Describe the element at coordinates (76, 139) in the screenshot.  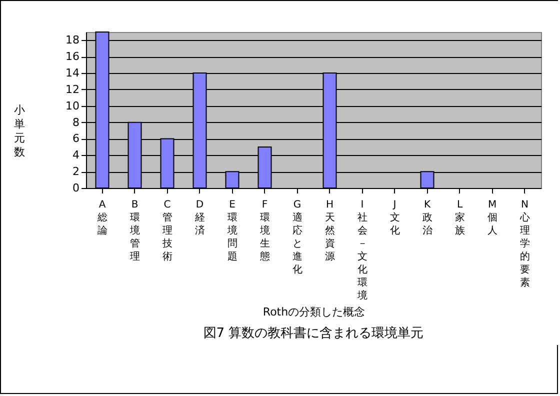
I see `y-tick-label: 6` at that location.